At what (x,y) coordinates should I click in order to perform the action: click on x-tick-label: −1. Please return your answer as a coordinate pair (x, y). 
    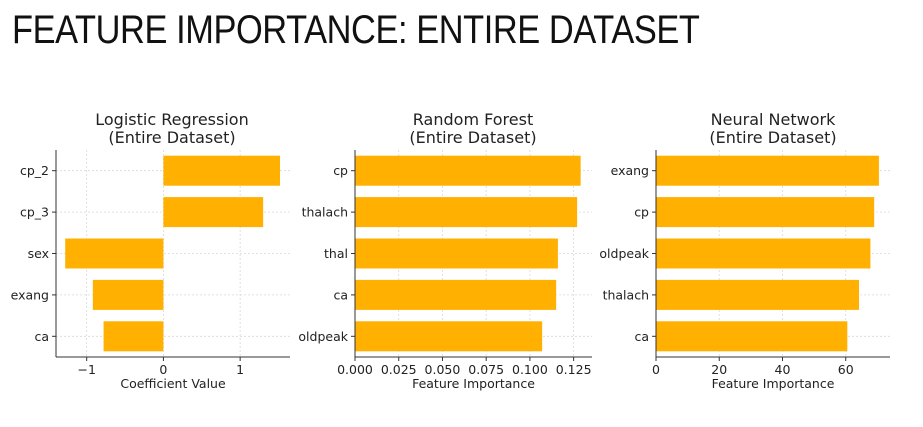
    Looking at the image, I should click on (86, 369).